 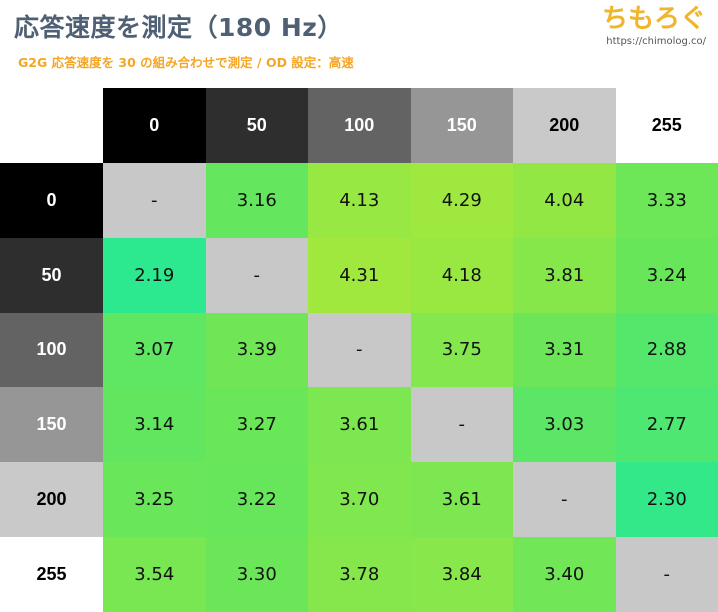 What do you see at coordinates (154, 574) in the screenshot?
I see `heatmap-cell: 3.54` at bounding box center [154, 574].